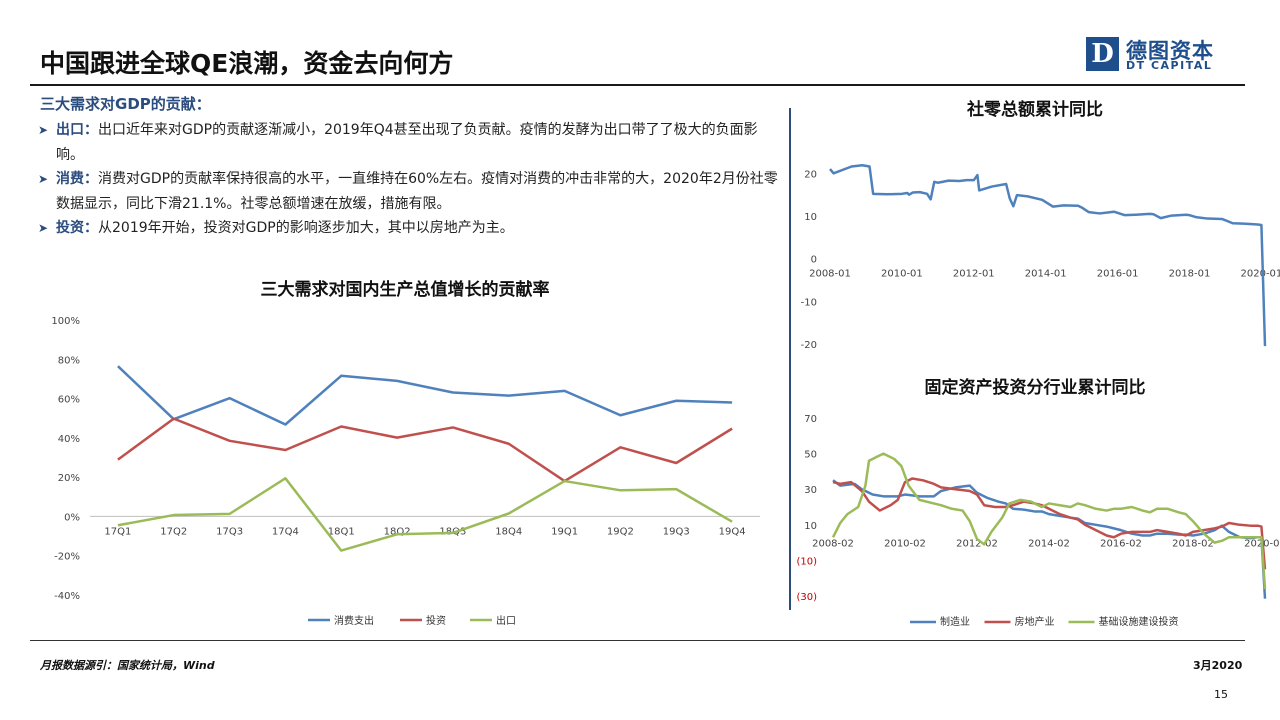 The image size is (1280, 720). Describe the element at coordinates (810, 419) in the screenshot. I see `y-tick-label: 70` at that location.